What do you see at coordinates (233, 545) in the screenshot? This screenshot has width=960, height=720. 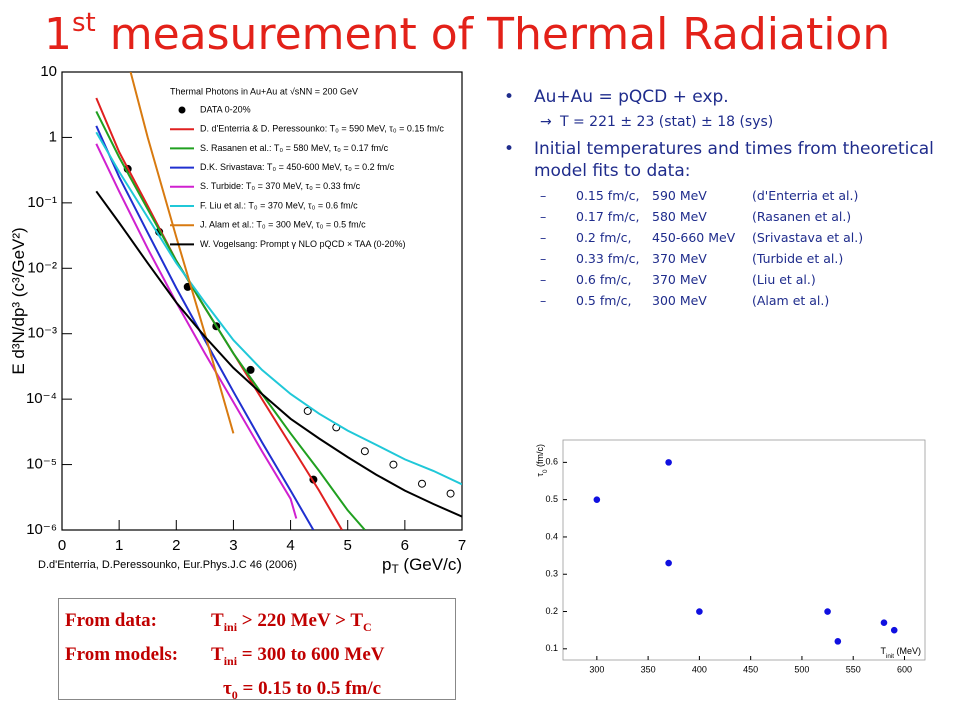 I see `x-tick-label: 3` at bounding box center [233, 545].